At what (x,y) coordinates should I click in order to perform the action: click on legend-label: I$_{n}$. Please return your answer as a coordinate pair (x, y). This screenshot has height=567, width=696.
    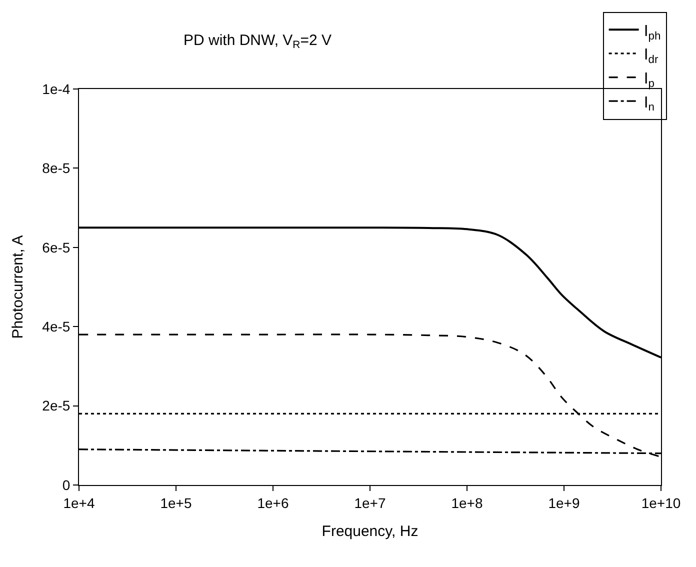
    Looking at the image, I should click on (649, 104).